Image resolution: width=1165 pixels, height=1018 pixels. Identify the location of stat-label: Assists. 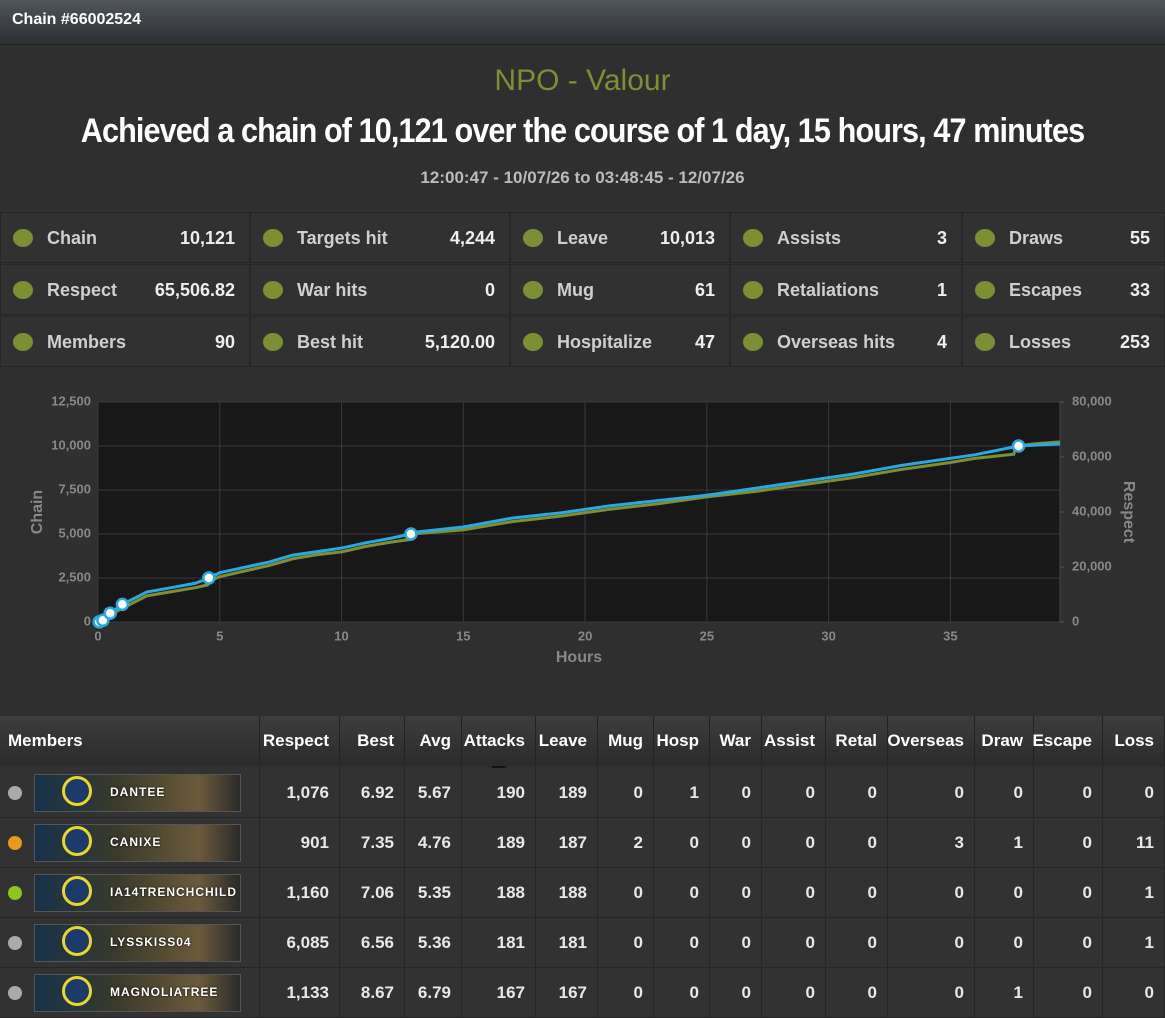
(809, 238).